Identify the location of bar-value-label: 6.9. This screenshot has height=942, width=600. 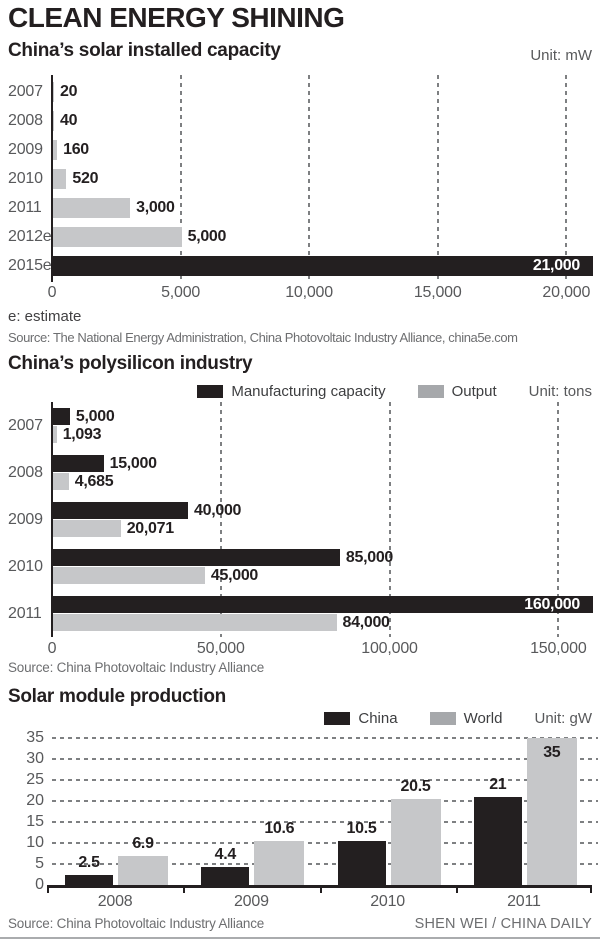
(143, 843).